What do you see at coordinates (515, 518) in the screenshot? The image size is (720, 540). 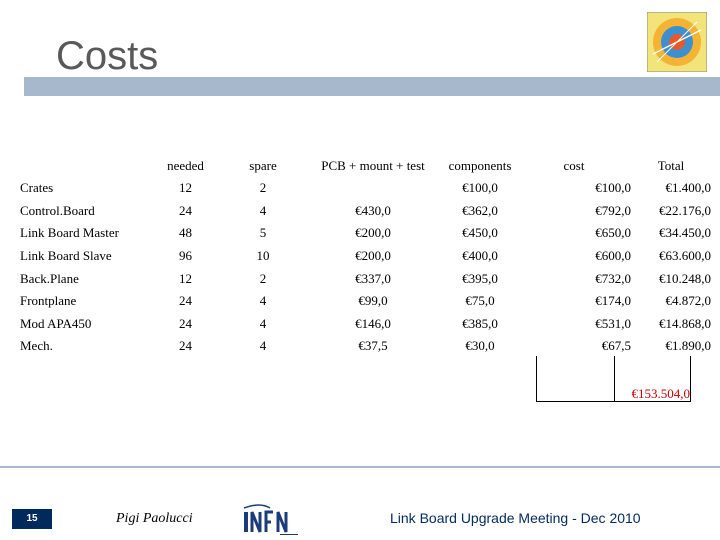 I see `meeting-title: Link Board Upgrade Meeting - Dec 2010` at bounding box center [515, 518].